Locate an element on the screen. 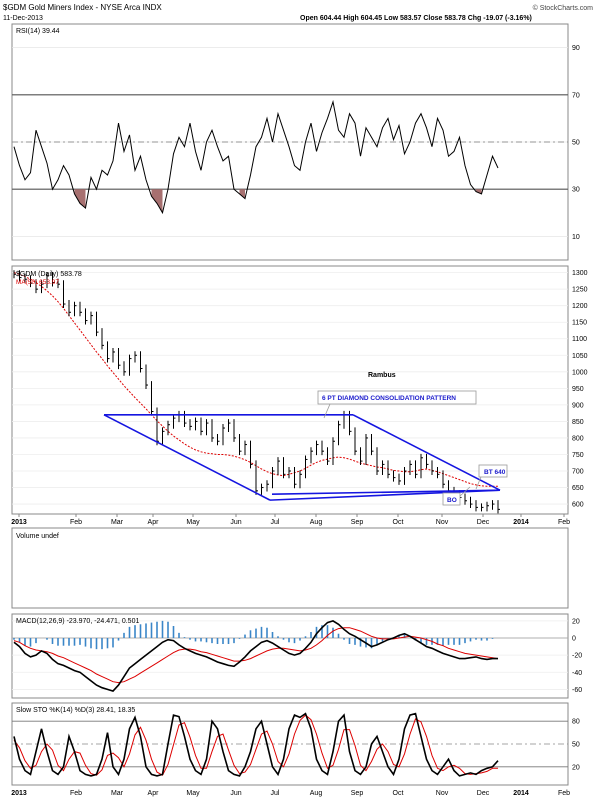  symbol-title: $GDM Gold Miners Index - NYSE Arca INDX is located at coordinates (82, 7).